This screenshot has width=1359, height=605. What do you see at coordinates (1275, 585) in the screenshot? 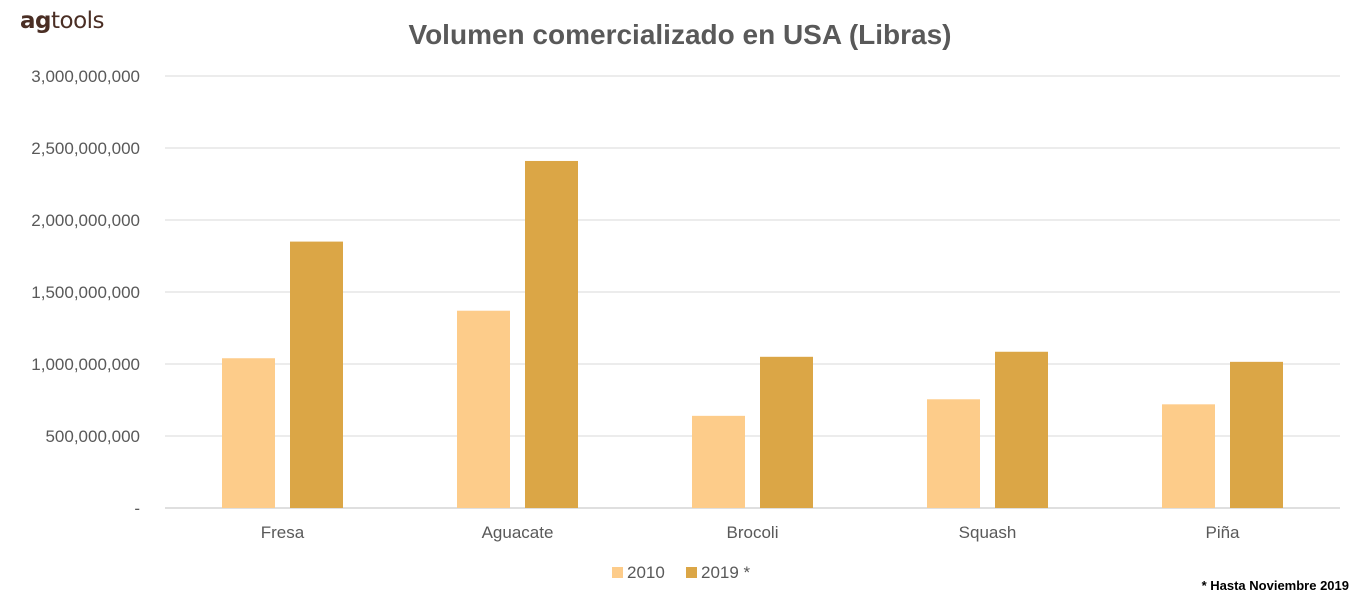
I see `footnote: * Hasta Noviembre 2019` at bounding box center [1275, 585].